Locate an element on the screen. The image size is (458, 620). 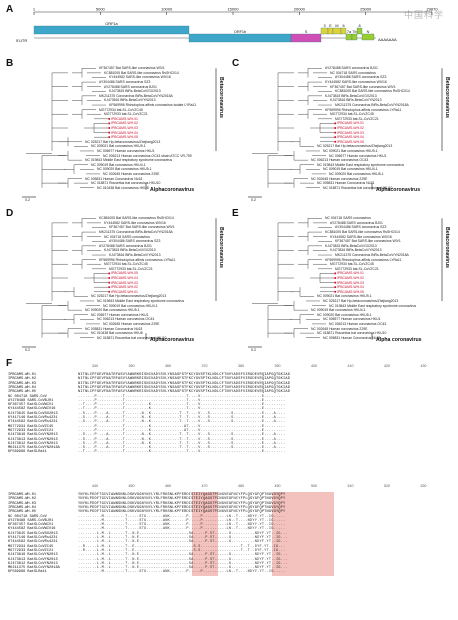
highlight-region is located at coordinates (205, 534).